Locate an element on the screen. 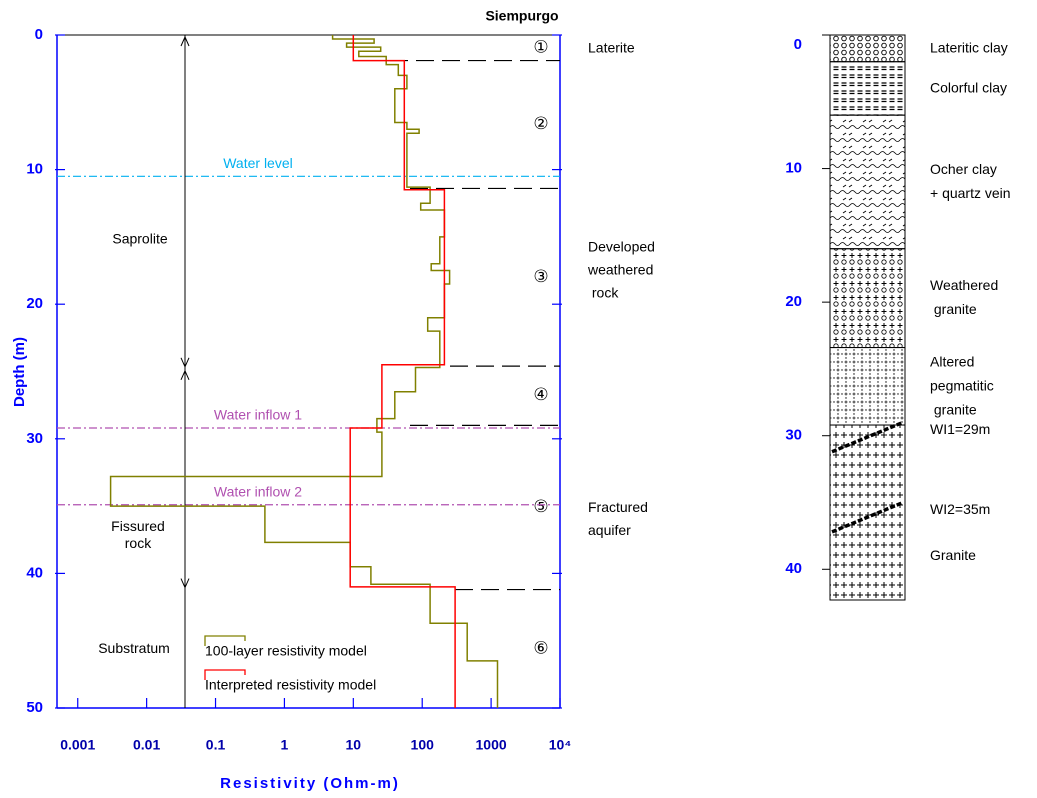  y-tick-label: 20 is located at coordinates (34, 303).